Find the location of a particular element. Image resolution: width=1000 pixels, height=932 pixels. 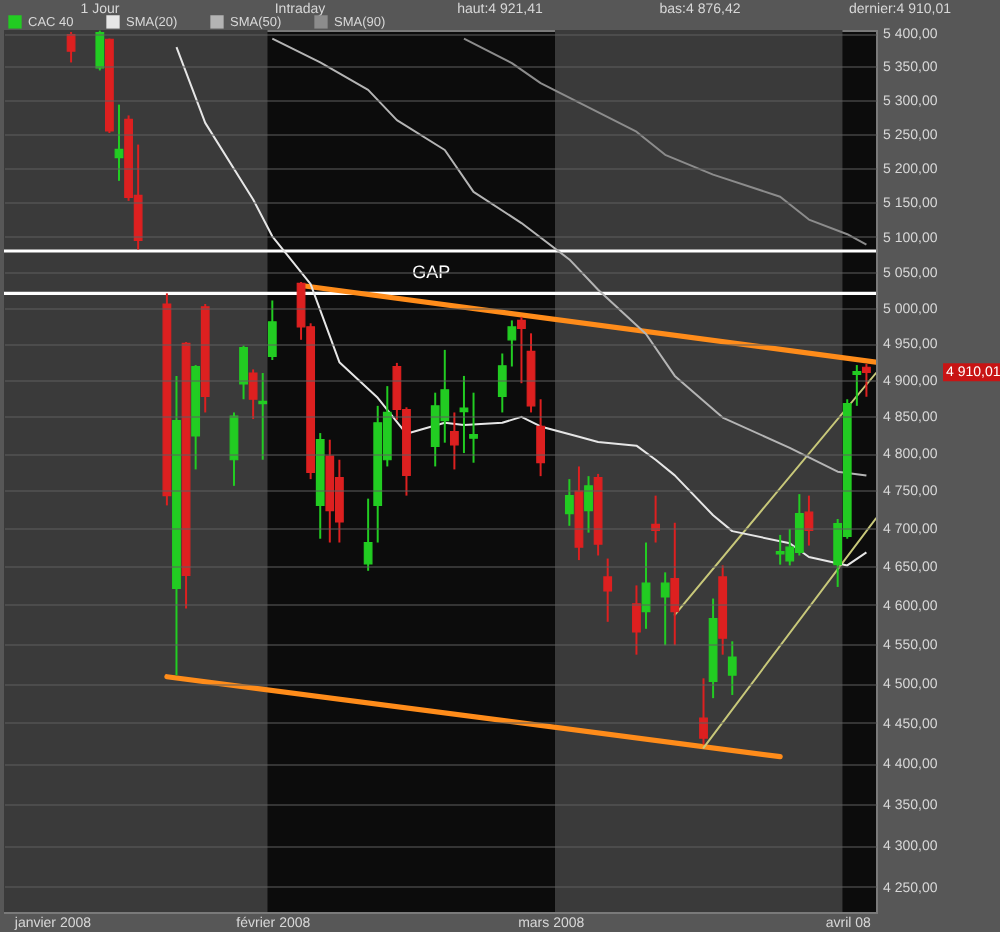

annotation: GAP is located at coordinates (431, 272).